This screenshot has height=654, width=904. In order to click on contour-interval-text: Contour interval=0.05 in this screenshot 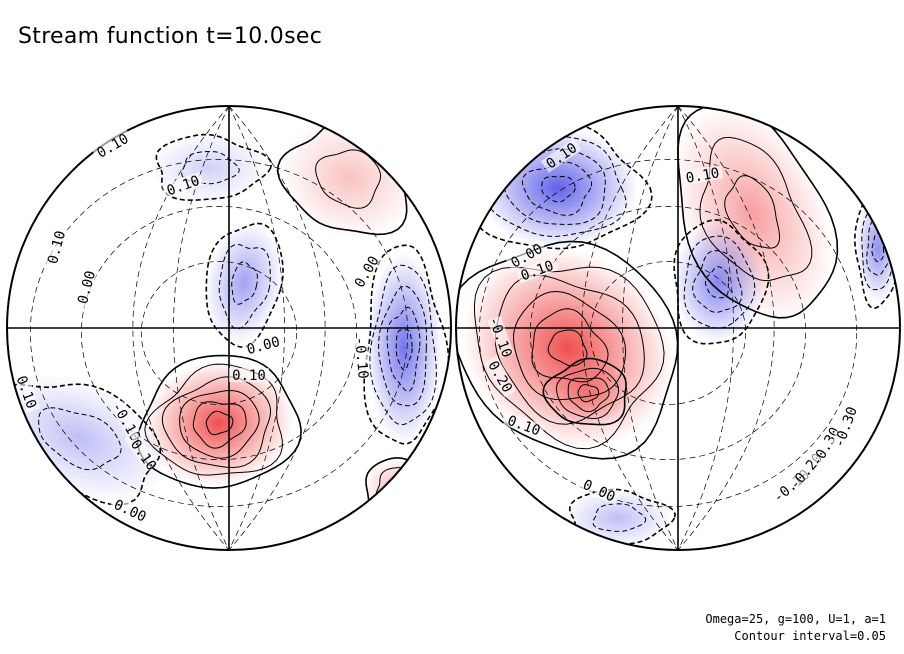, I will do `click(810, 636)`.